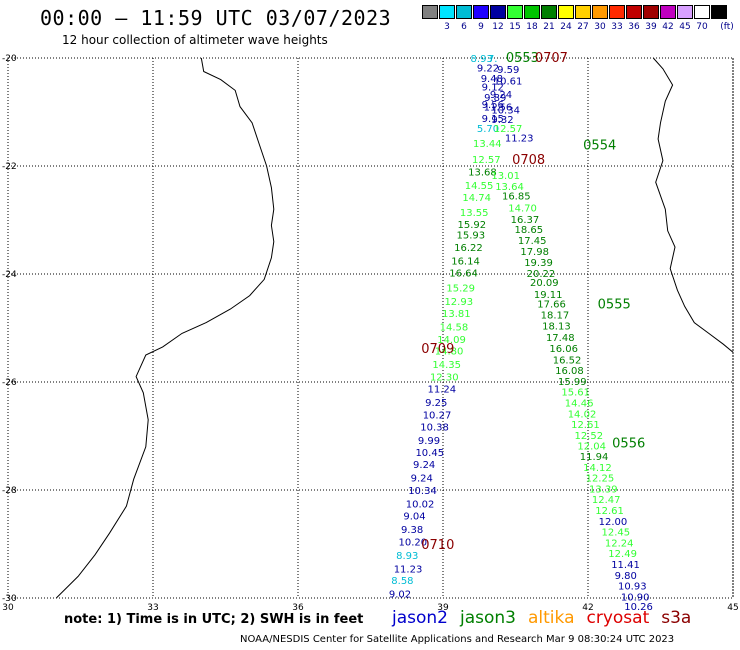 Image resolution: width=740 pixels, height=650 pixels. Describe the element at coordinates (429, 453) in the screenshot. I see `wave-height-value: 10.45` at that location.